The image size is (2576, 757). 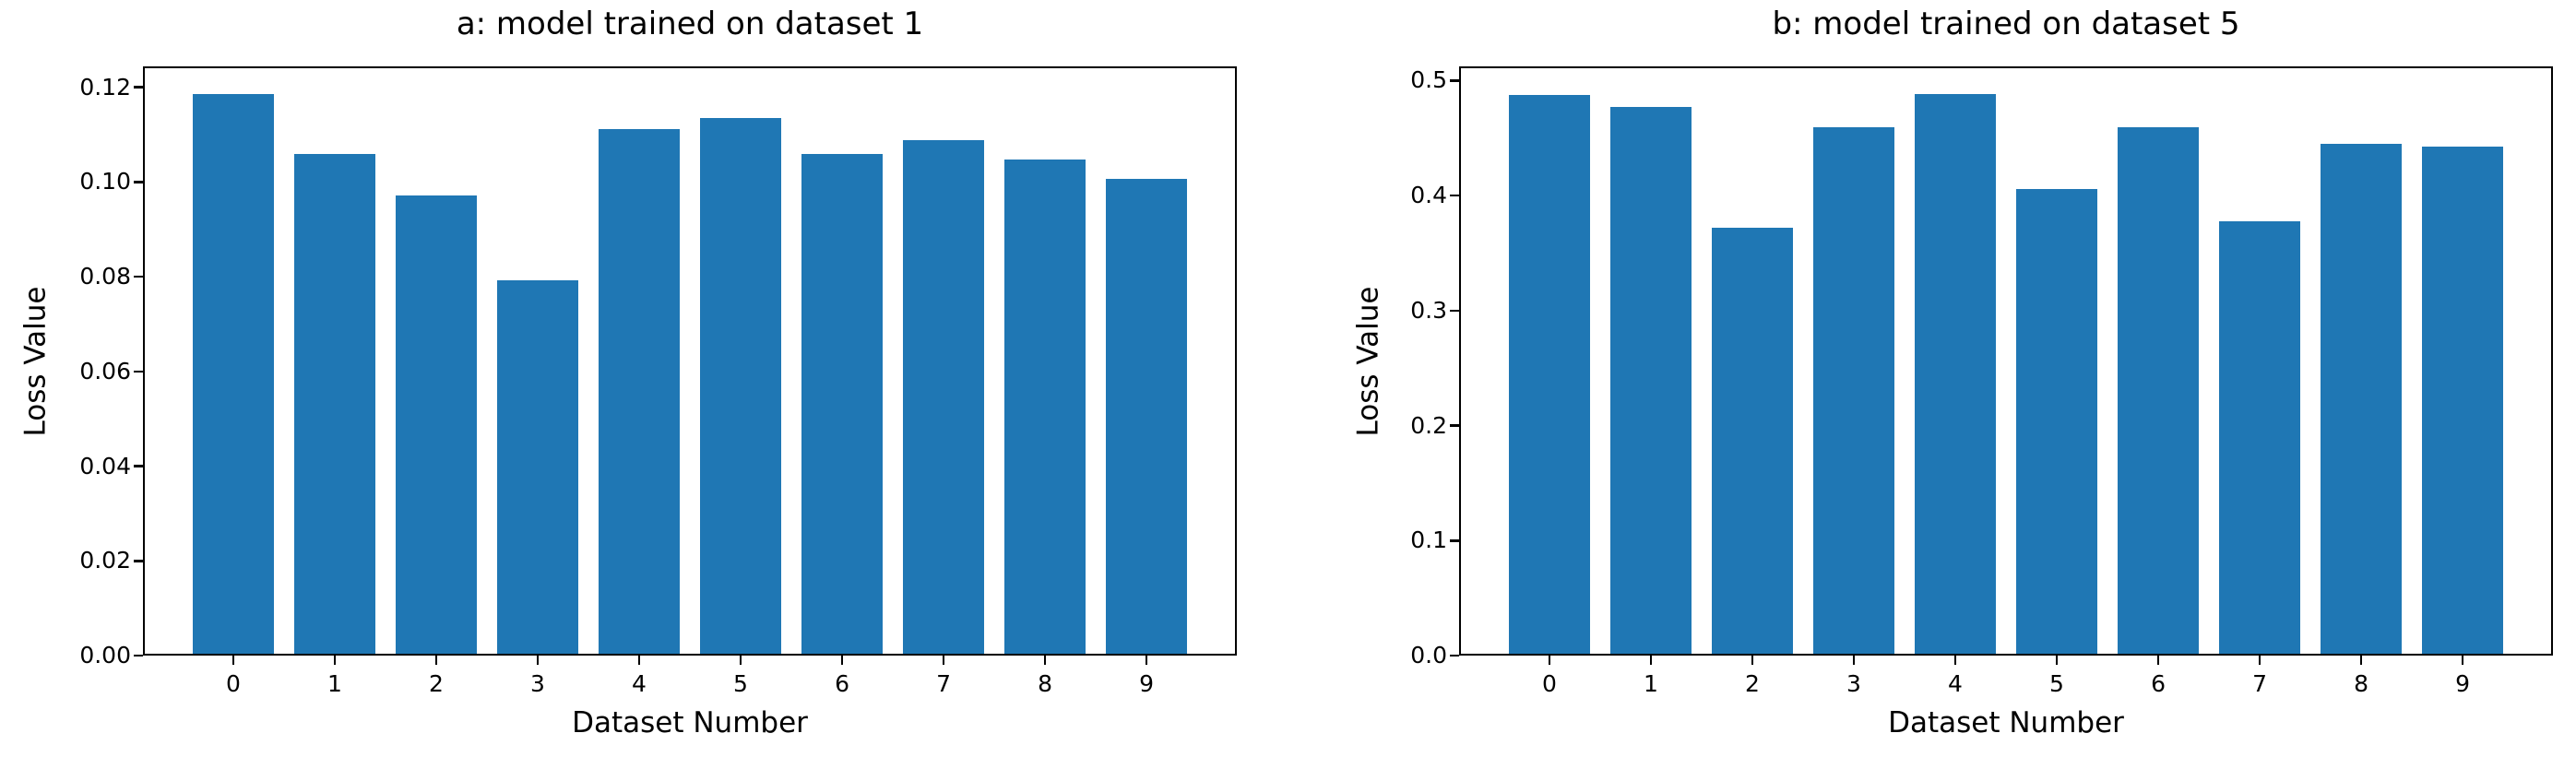 I want to click on y-tick-label: 0.1, so click(x=1428, y=540).